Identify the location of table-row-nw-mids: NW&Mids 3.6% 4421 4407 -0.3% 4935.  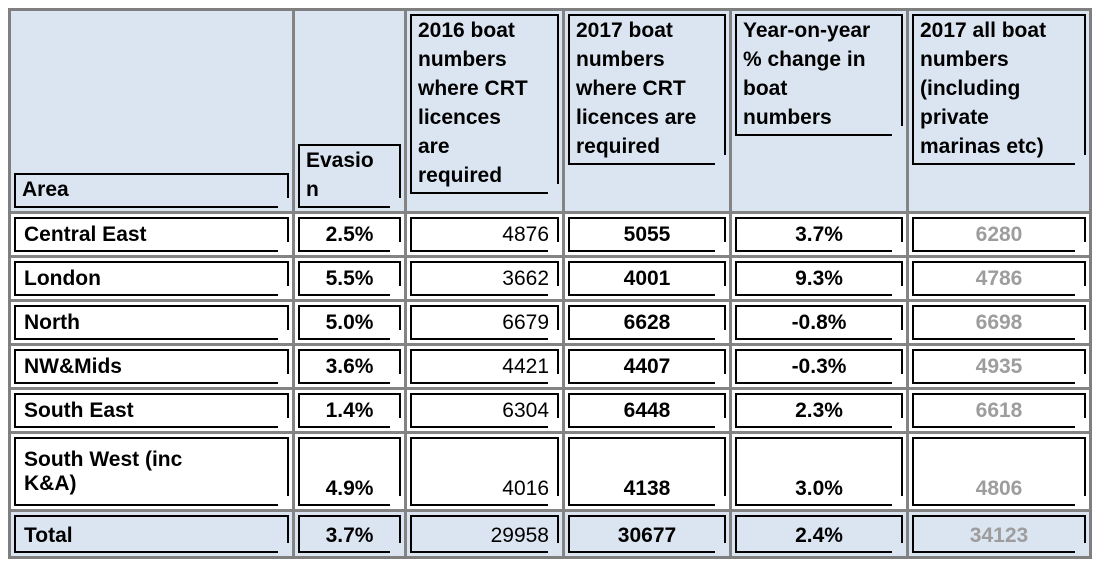
(550, 368).